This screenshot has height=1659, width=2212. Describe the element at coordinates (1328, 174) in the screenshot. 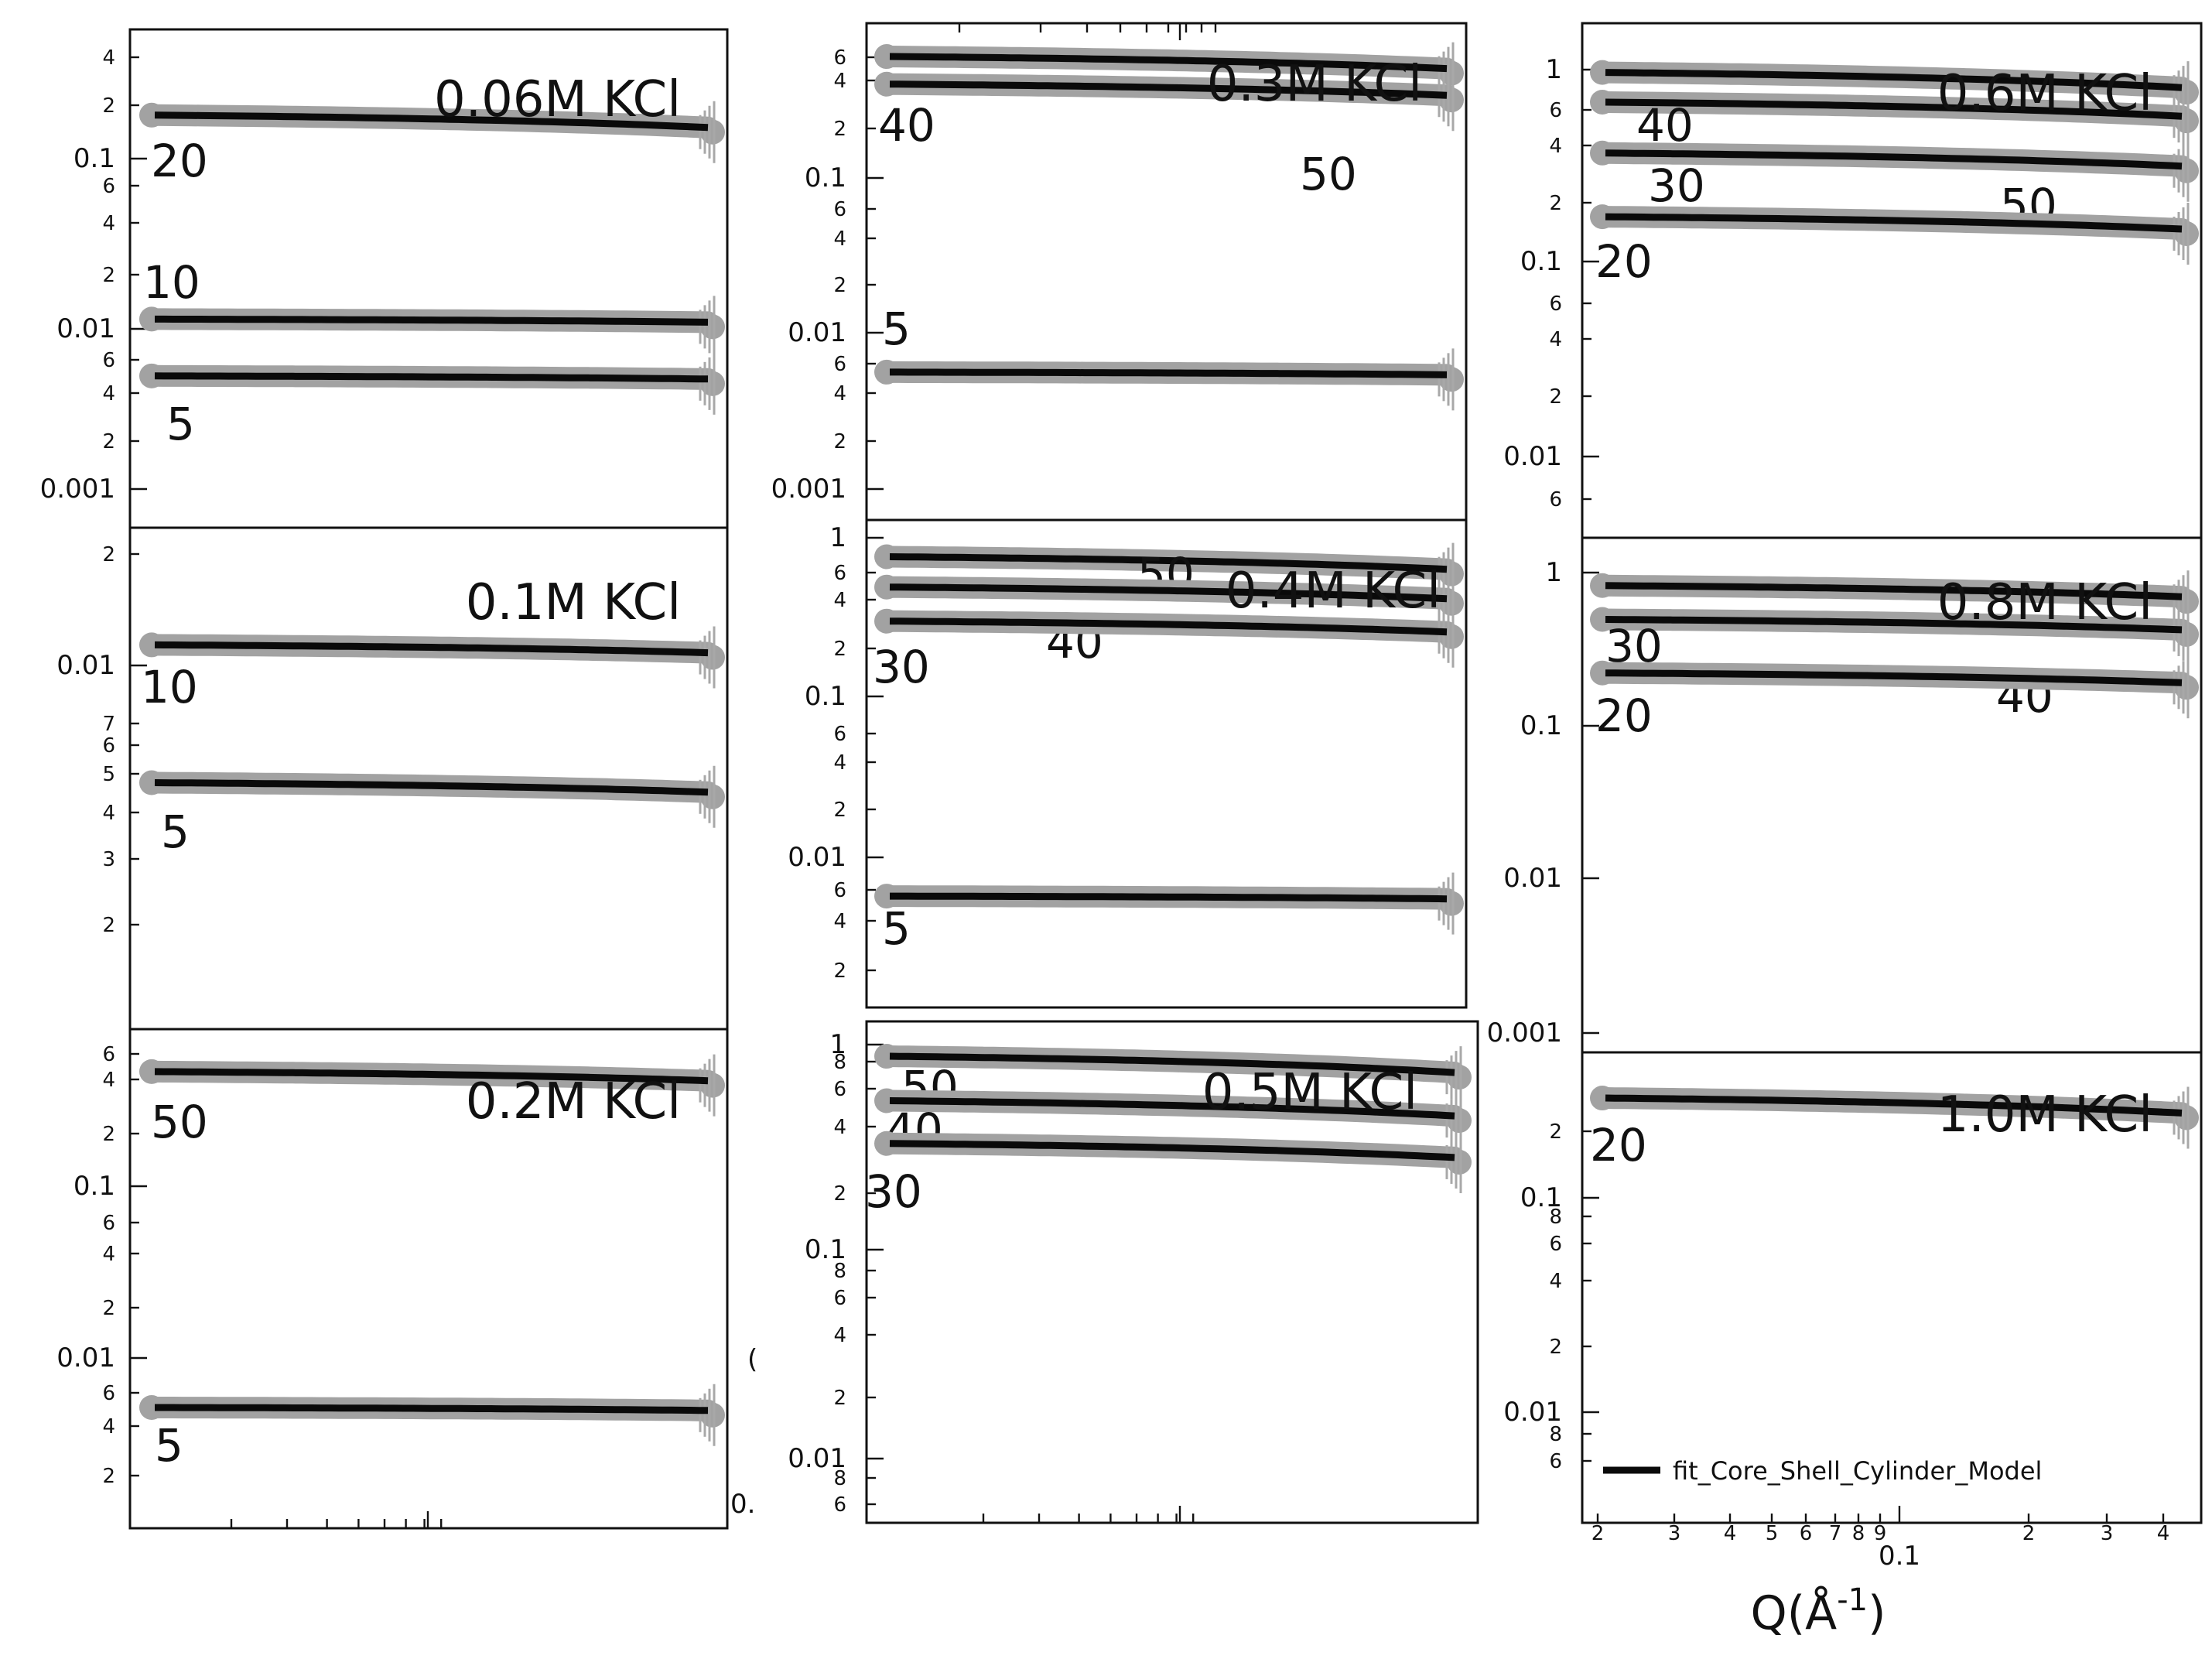

I see `series-label: 50` at that location.